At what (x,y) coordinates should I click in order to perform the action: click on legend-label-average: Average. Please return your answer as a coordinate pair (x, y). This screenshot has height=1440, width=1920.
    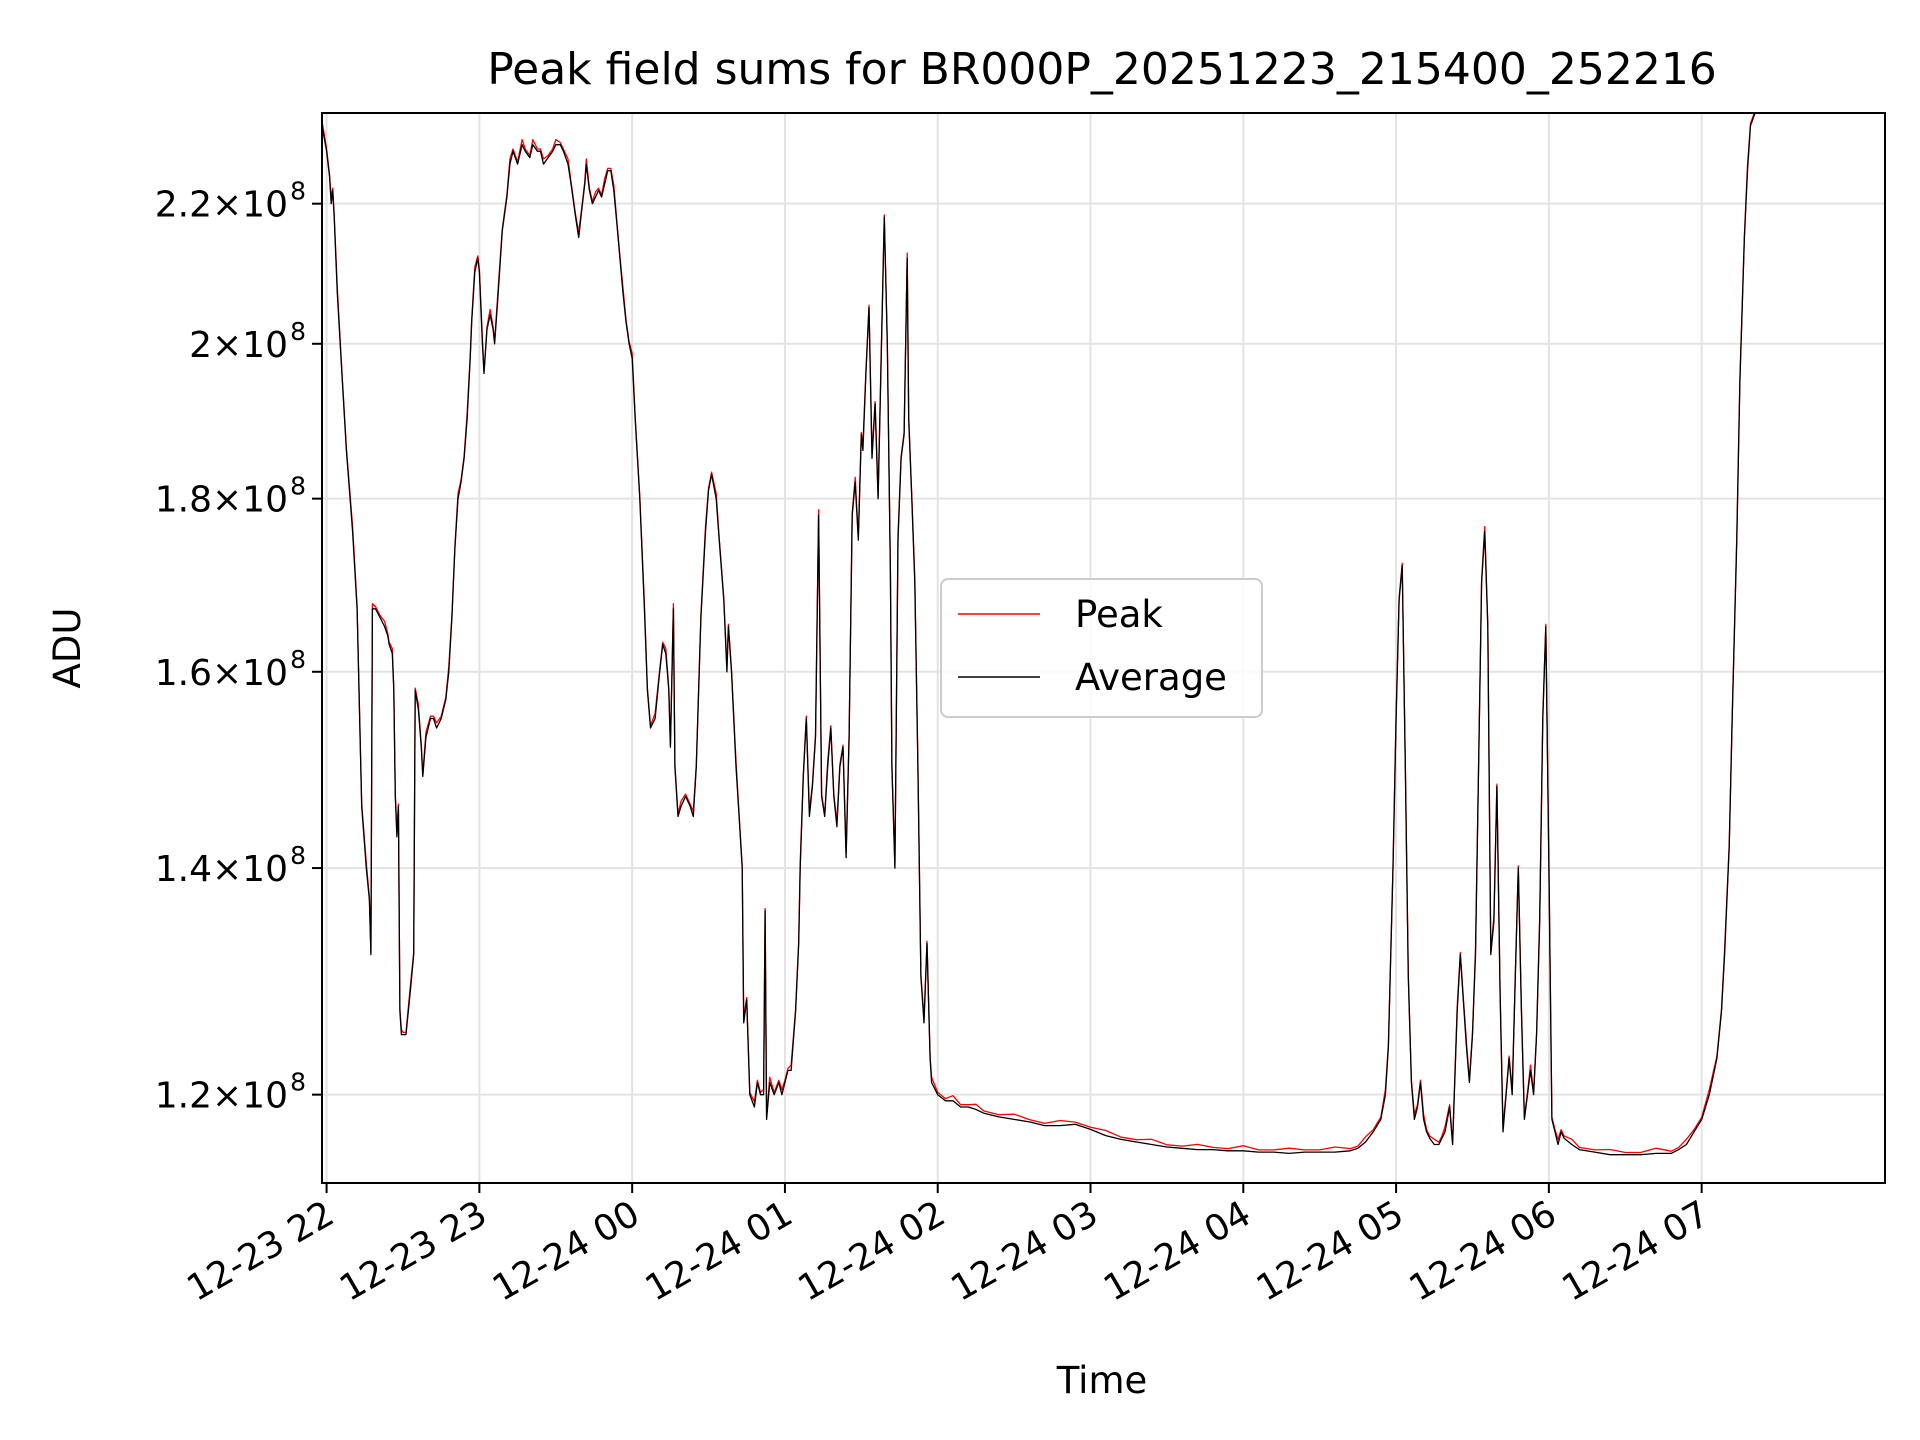
    Looking at the image, I should click on (1151, 677).